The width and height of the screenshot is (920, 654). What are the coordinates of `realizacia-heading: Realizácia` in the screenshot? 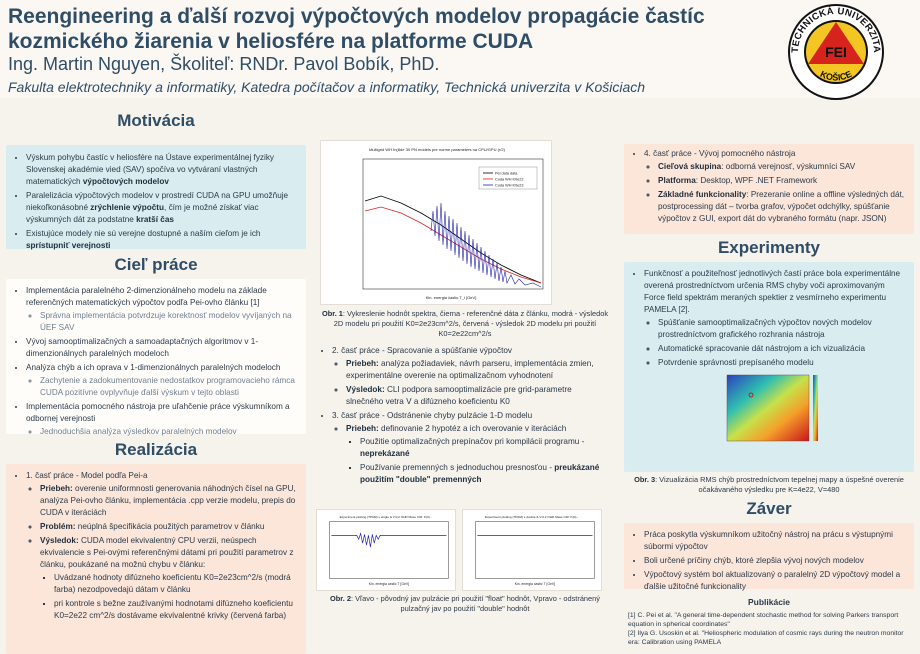 It's located at (156, 449).